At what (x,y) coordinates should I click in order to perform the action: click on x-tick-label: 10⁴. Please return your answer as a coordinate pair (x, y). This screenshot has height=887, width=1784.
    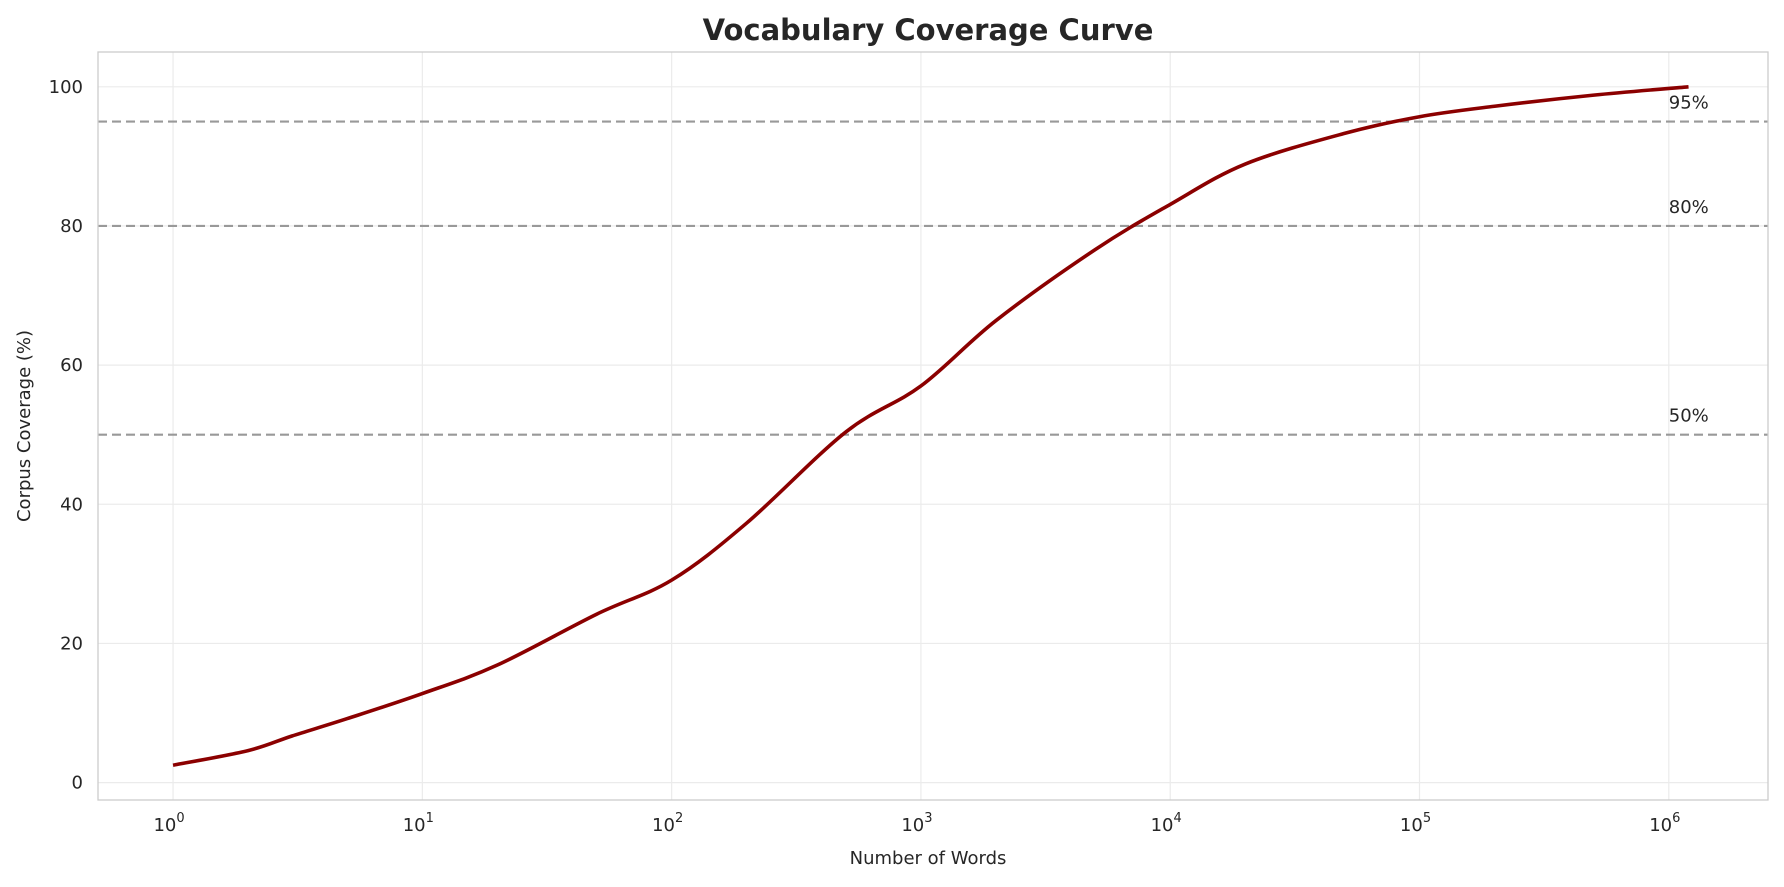
    Looking at the image, I should click on (1166, 823).